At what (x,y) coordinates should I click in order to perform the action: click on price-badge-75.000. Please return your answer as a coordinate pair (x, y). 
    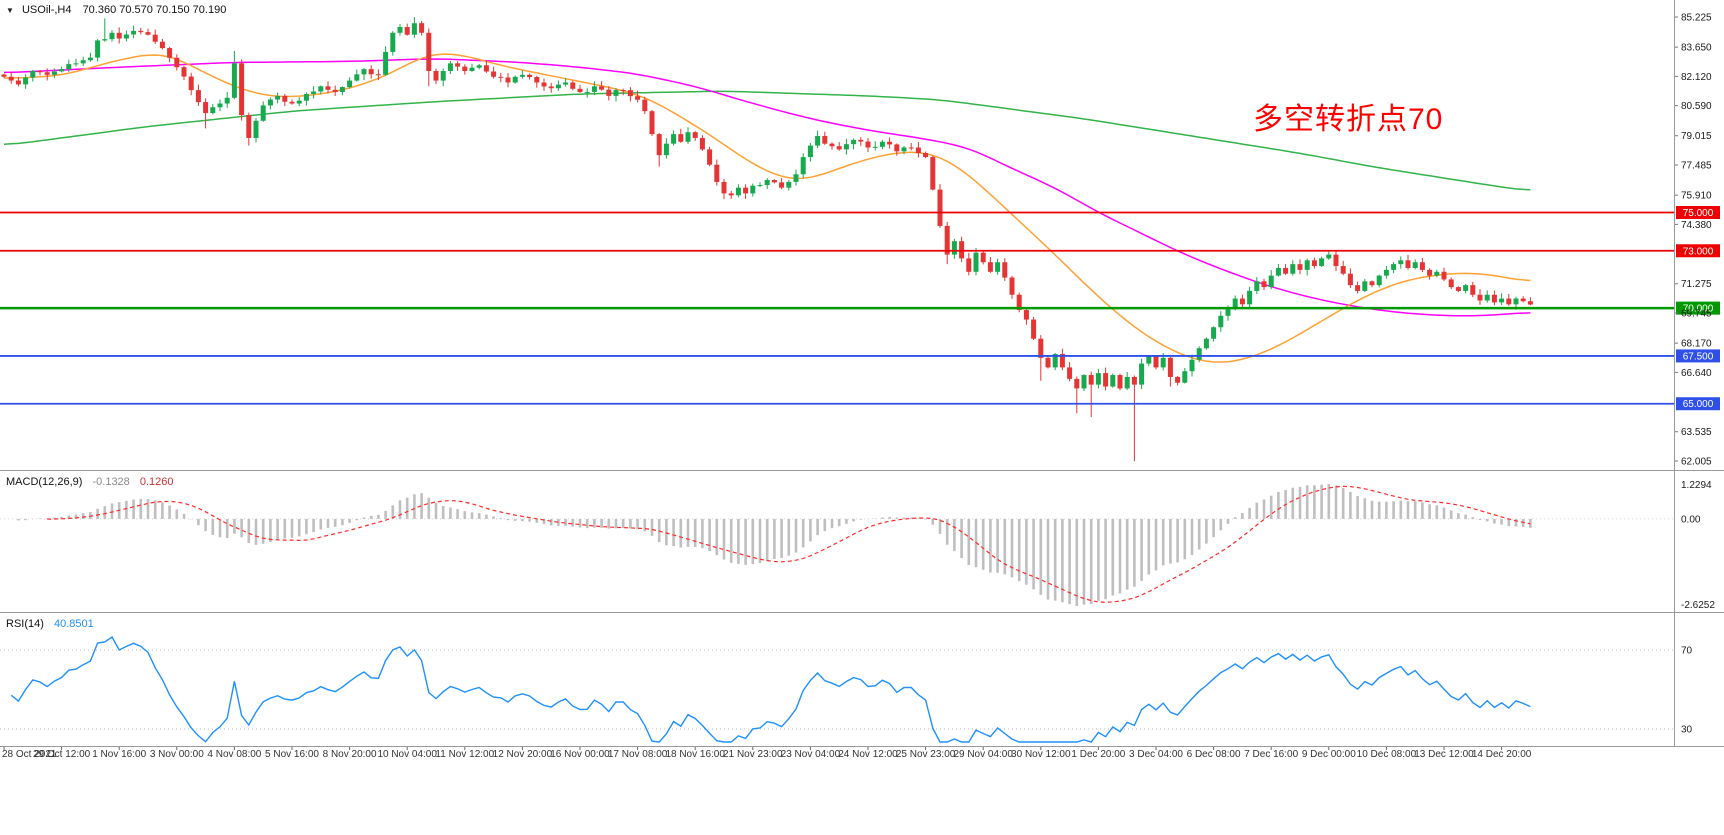
    Looking at the image, I should click on (1698, 213).